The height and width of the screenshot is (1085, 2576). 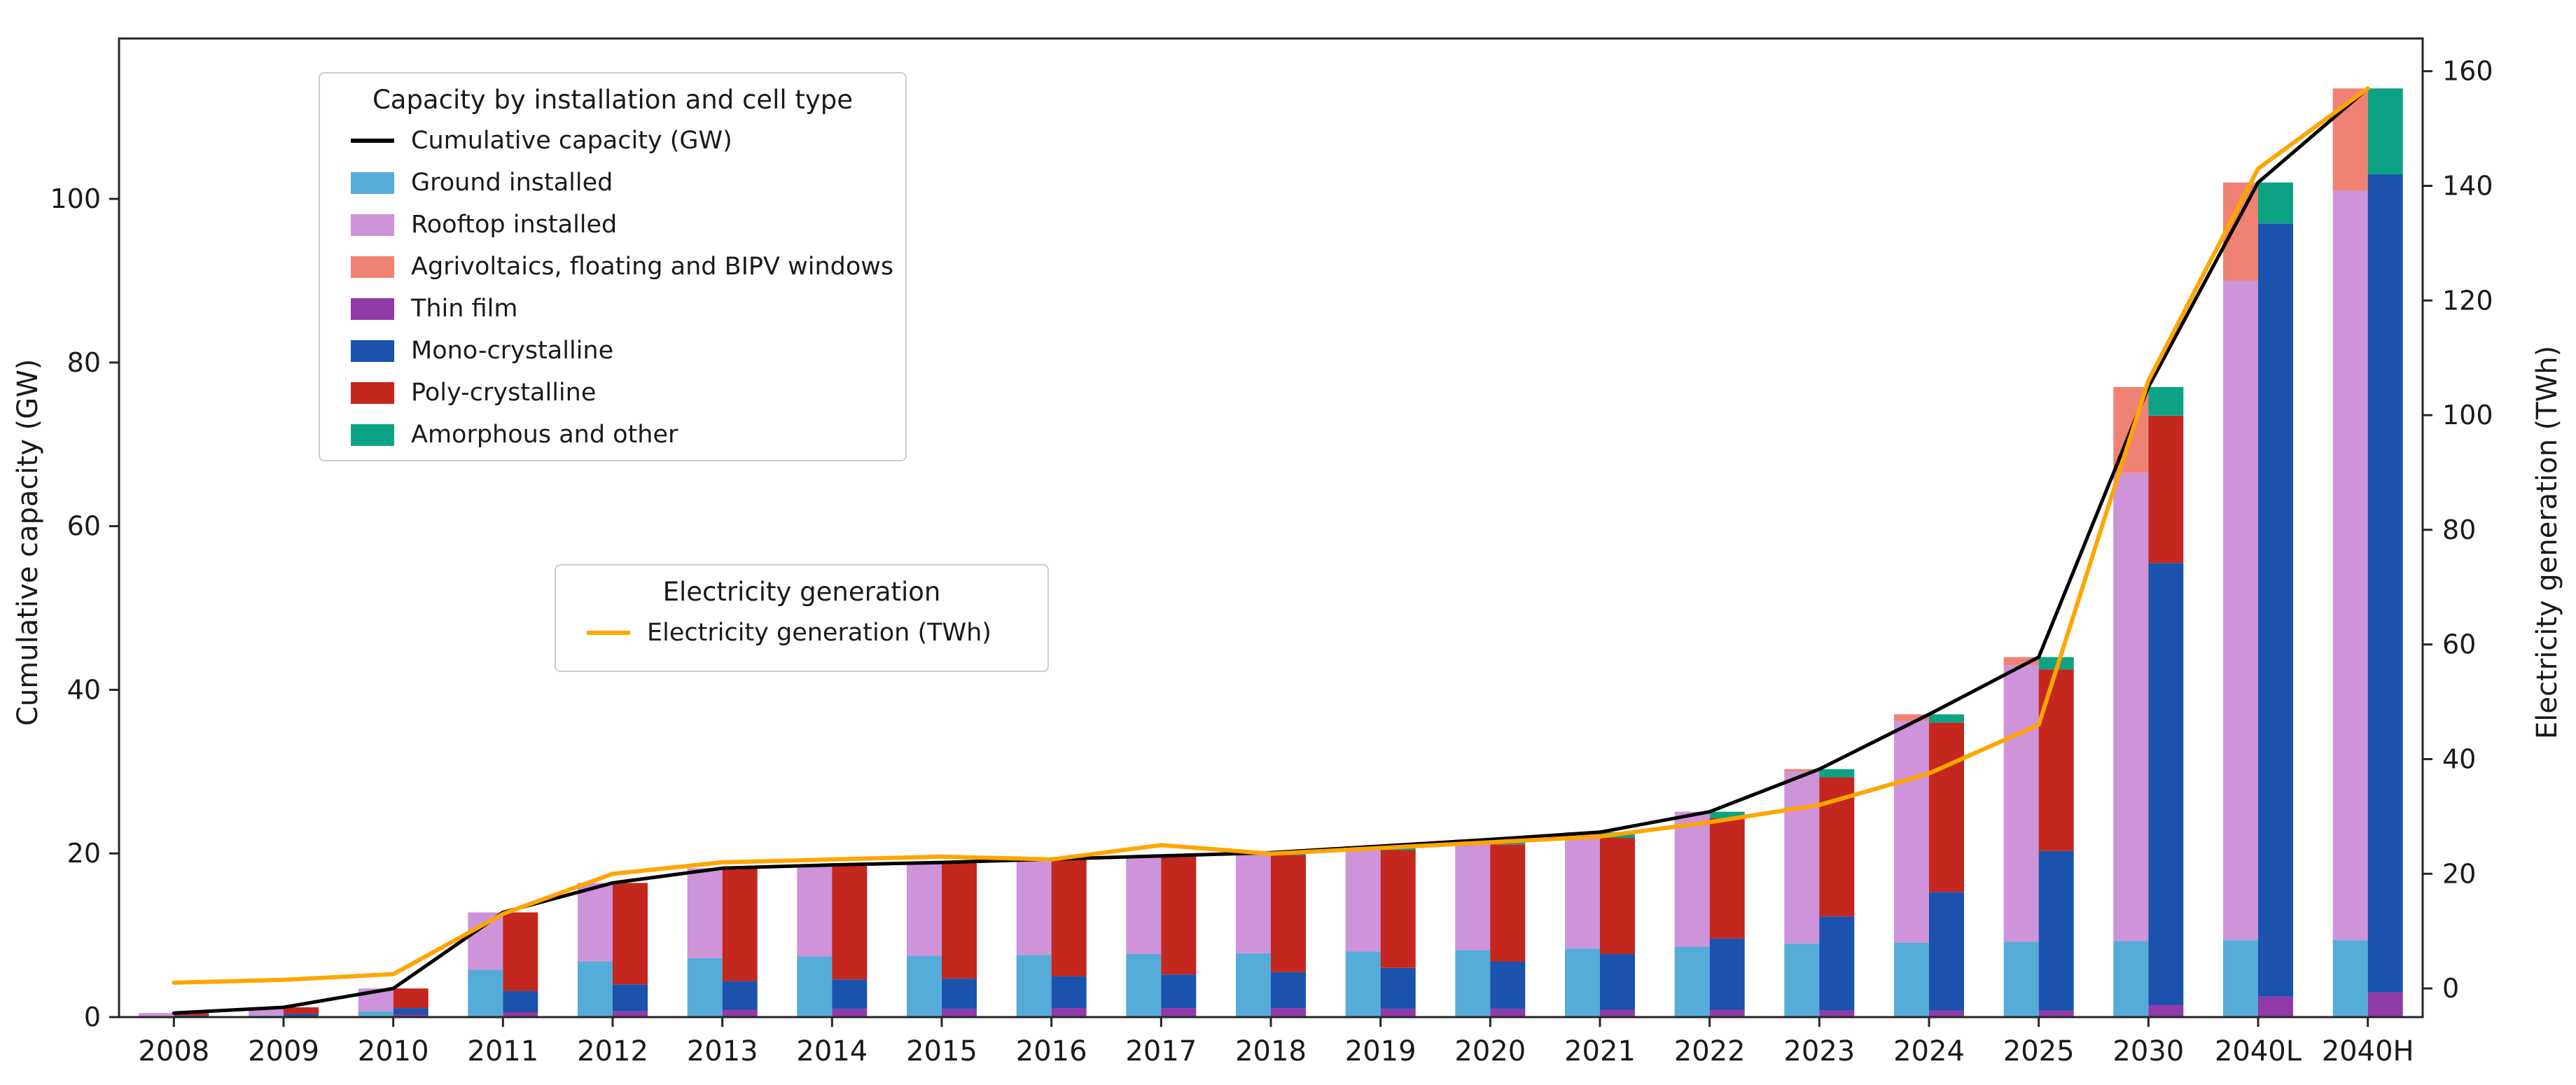 I want to click on thin-film-swatch-icon, so click(x=372, y=309).